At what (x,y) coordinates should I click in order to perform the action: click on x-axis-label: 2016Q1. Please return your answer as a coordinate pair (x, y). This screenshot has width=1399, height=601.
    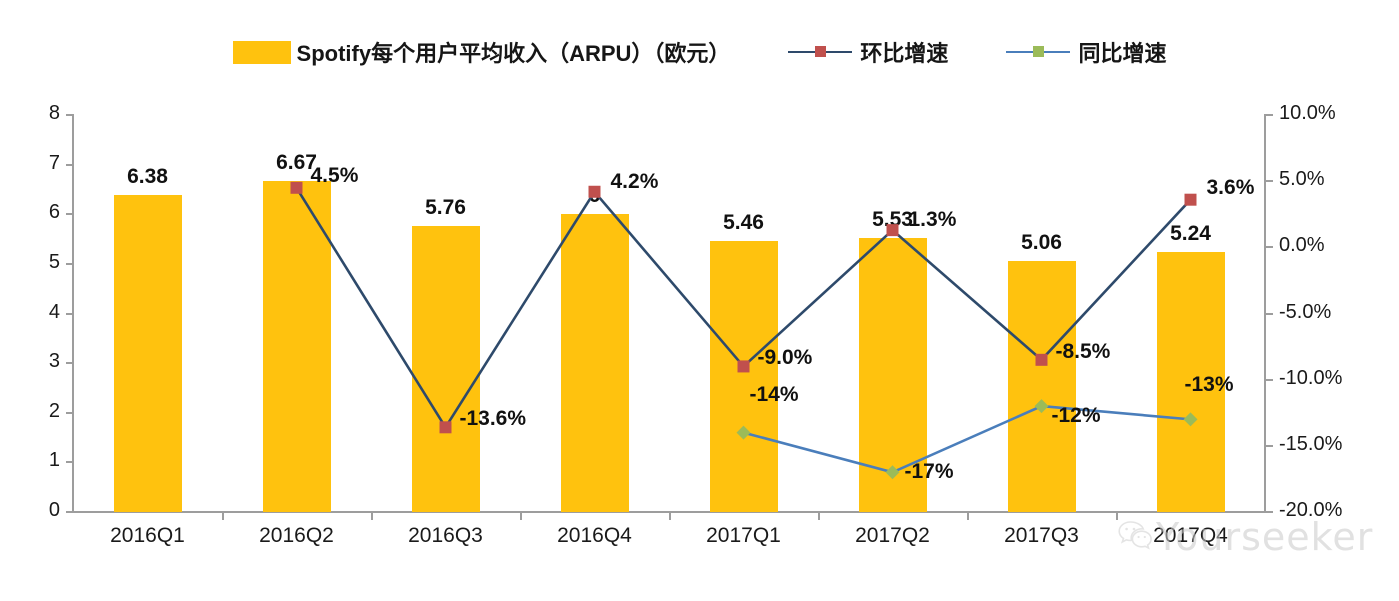
    Looking at the image, I should click on (147, 535).